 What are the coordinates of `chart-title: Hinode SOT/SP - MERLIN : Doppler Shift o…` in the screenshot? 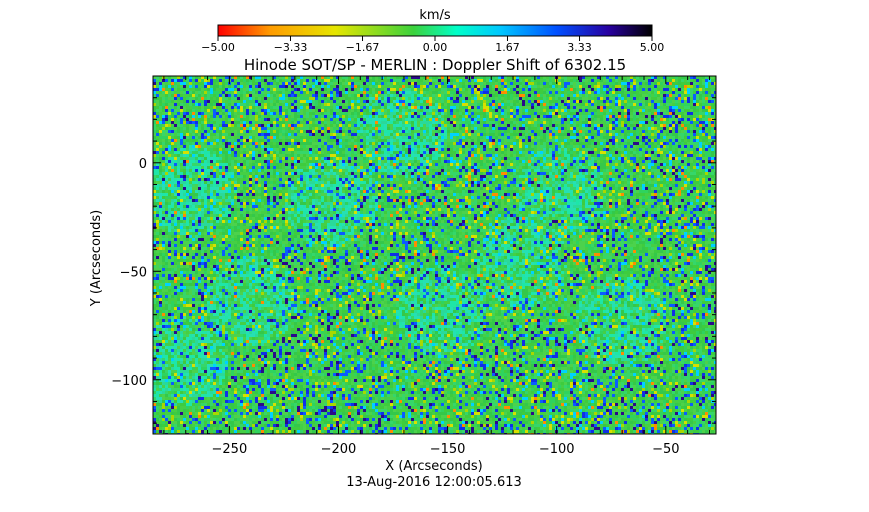 It's located at (435, 65).